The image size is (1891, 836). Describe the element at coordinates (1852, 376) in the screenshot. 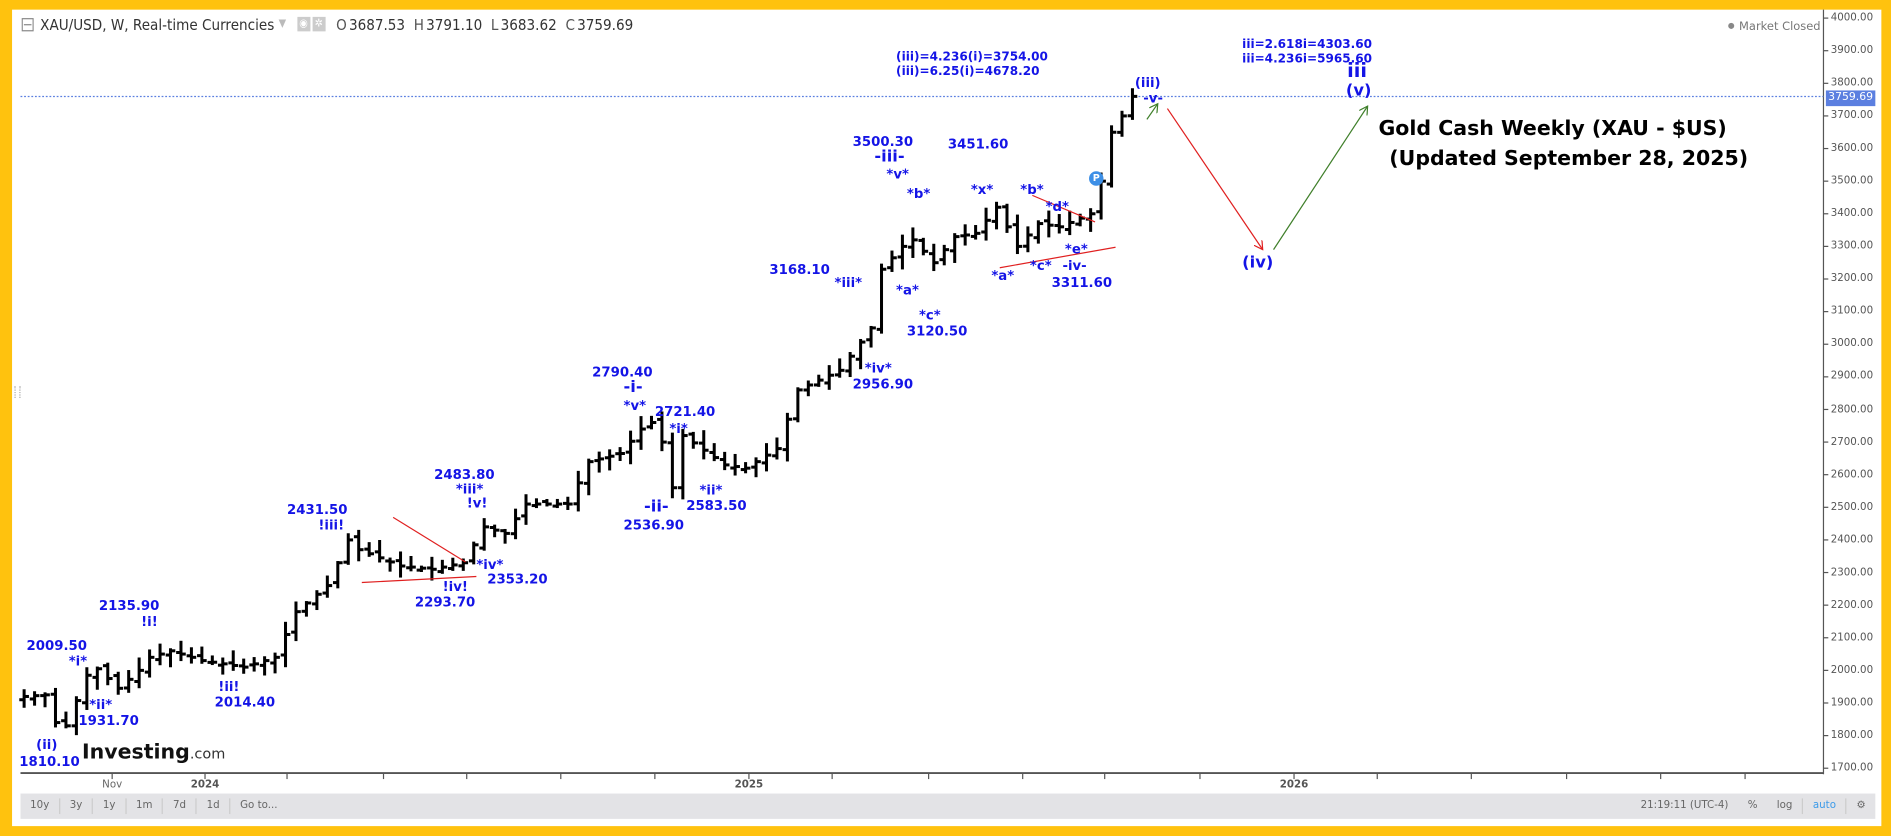

I see `price-tick-label: 2900.00` at that location.